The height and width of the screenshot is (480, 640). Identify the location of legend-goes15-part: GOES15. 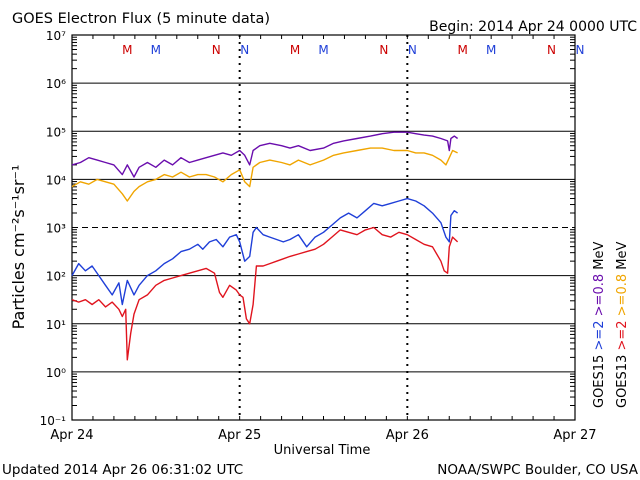
(599, 379).